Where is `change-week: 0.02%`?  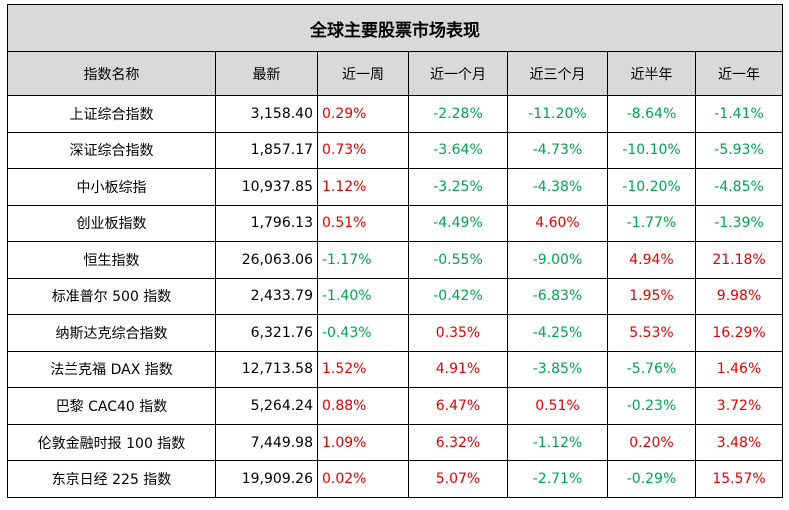 change-week: 0.02% is located at coordinates (363, 479).